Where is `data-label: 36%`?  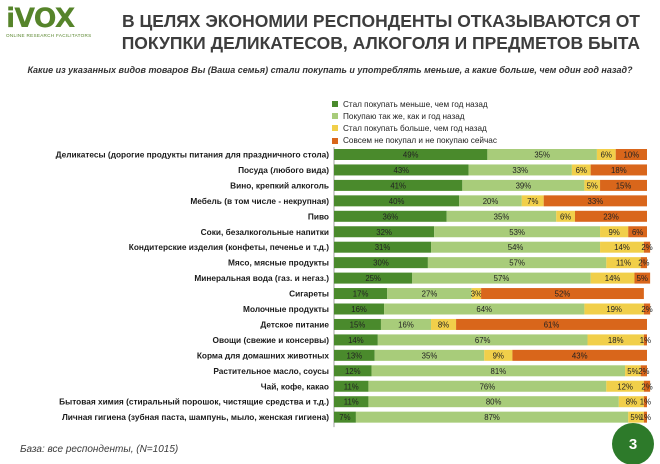
data-label: 36% is located at coordinates (391, 216).